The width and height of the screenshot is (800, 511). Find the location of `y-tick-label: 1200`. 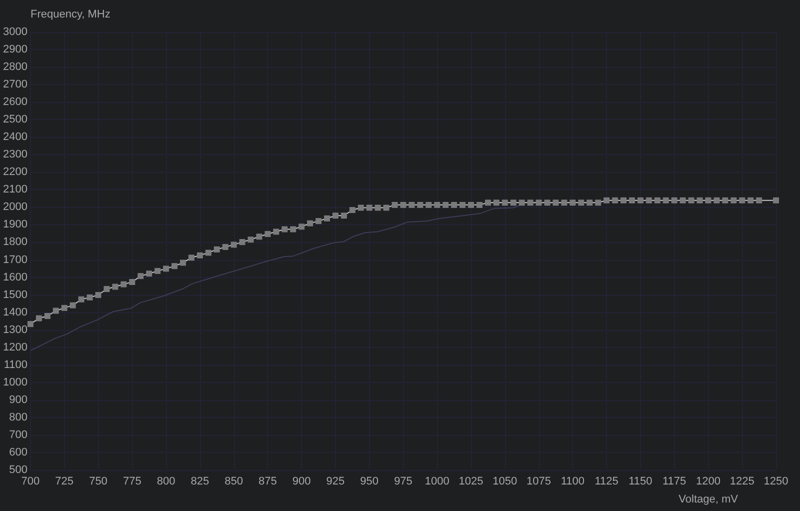

y-tick-label: 1200 is located at coordinates (15, 347).